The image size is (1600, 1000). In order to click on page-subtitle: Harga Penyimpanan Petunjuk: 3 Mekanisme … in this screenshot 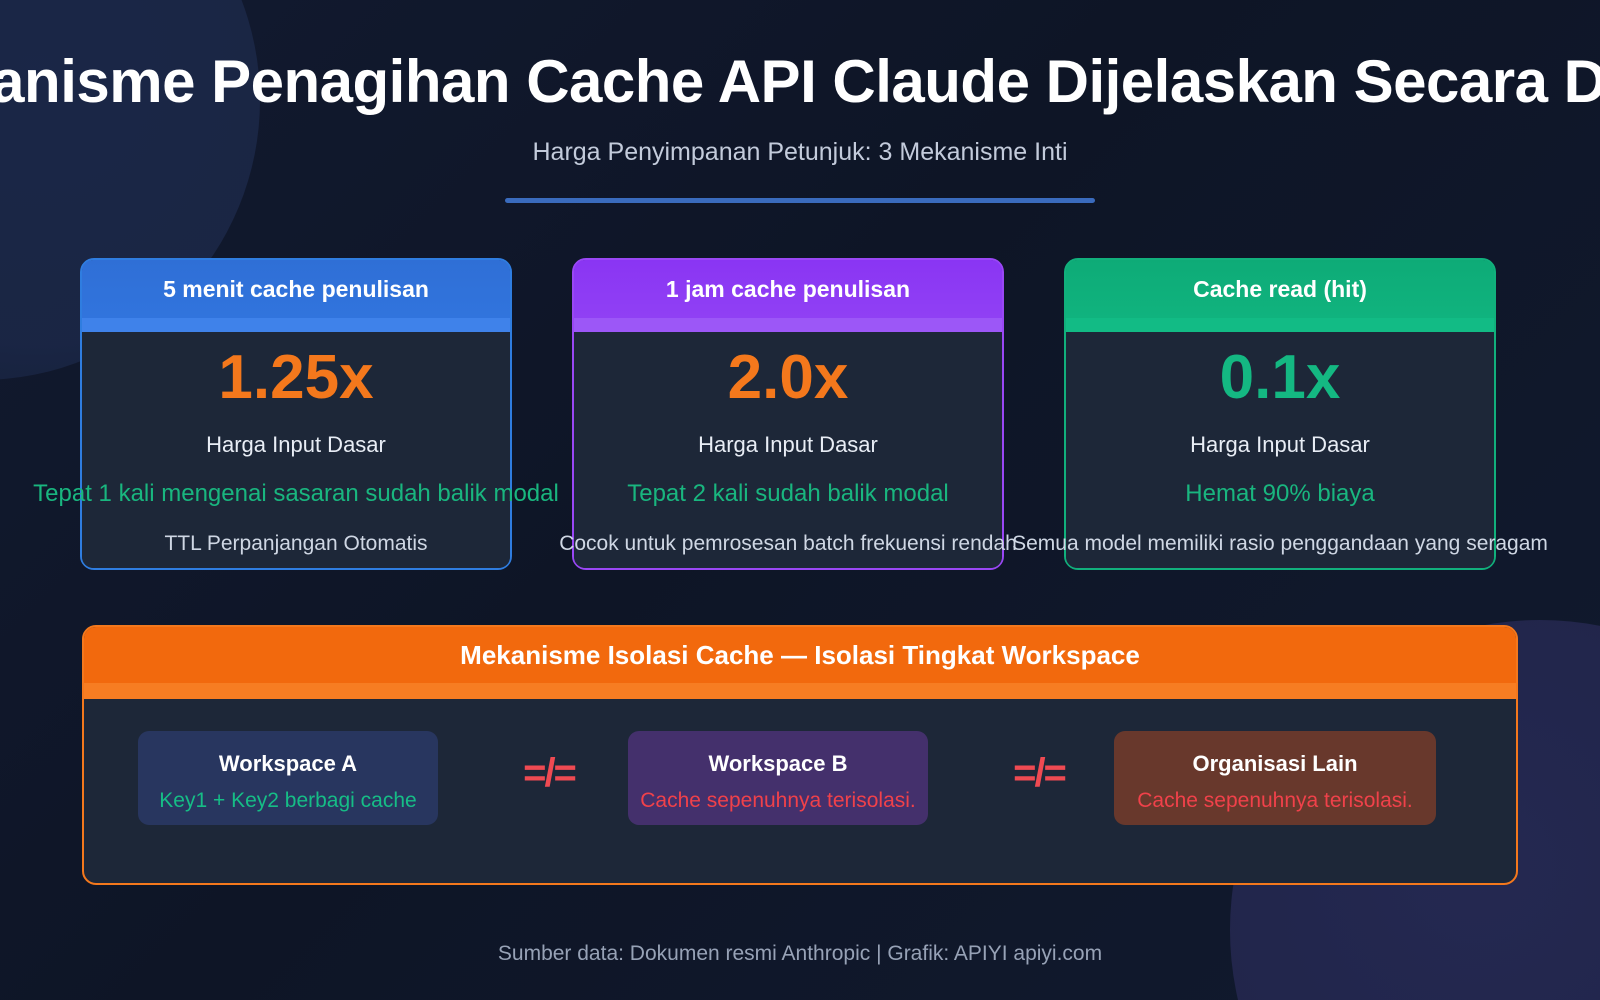, I will do `click(800, 152)`.